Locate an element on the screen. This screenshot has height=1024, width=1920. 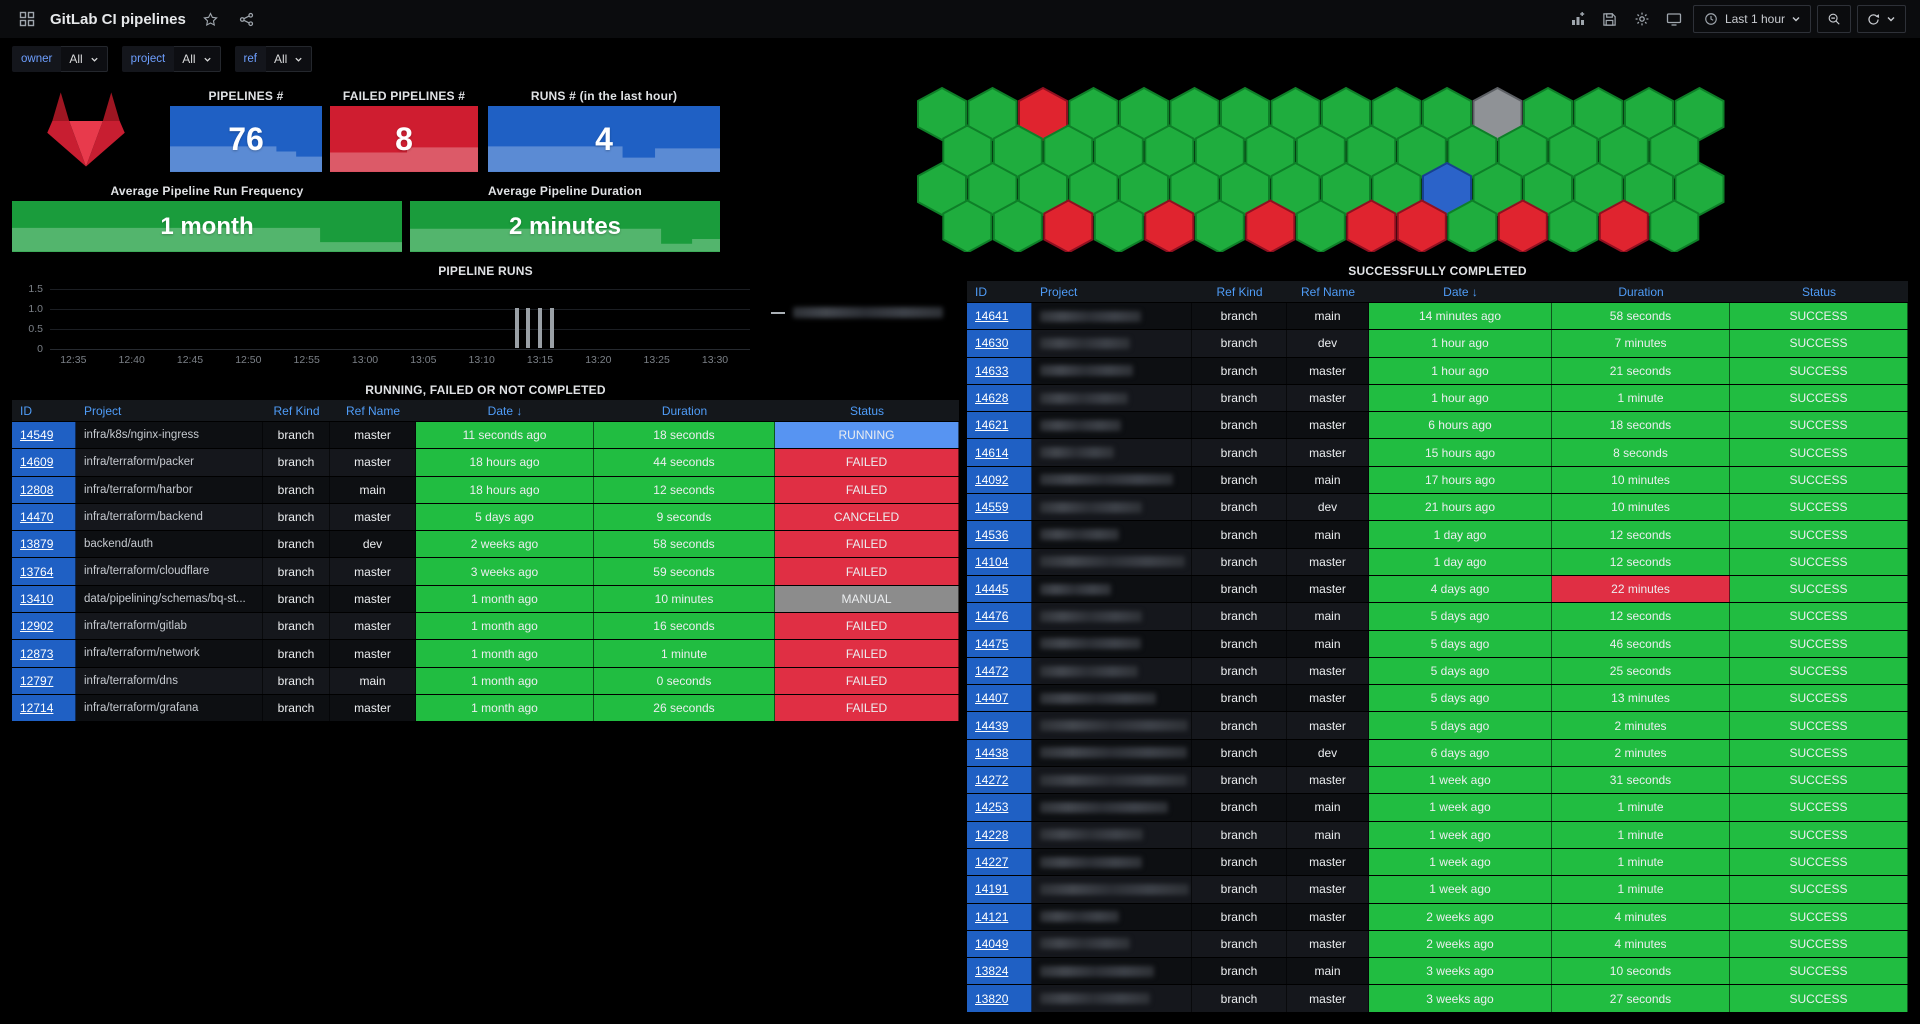
pipeline-id-link: 14628 is located at coordinates (992, 398).